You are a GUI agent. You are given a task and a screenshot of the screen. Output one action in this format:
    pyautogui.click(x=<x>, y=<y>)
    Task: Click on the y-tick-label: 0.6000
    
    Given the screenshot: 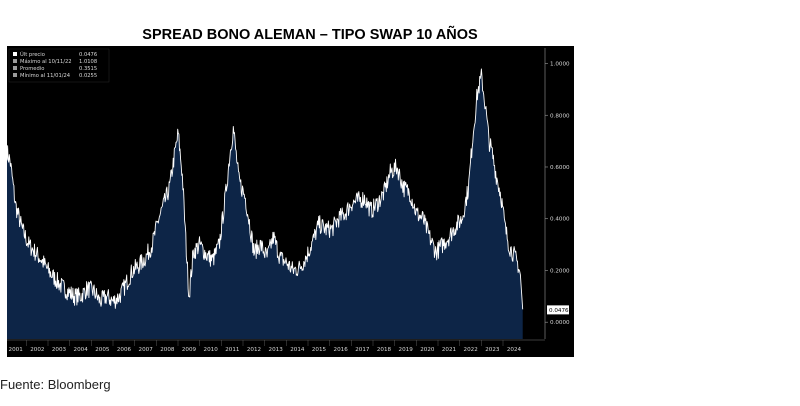 What is the action you would take?
    pyautogui.click(x=560, y=168)
    